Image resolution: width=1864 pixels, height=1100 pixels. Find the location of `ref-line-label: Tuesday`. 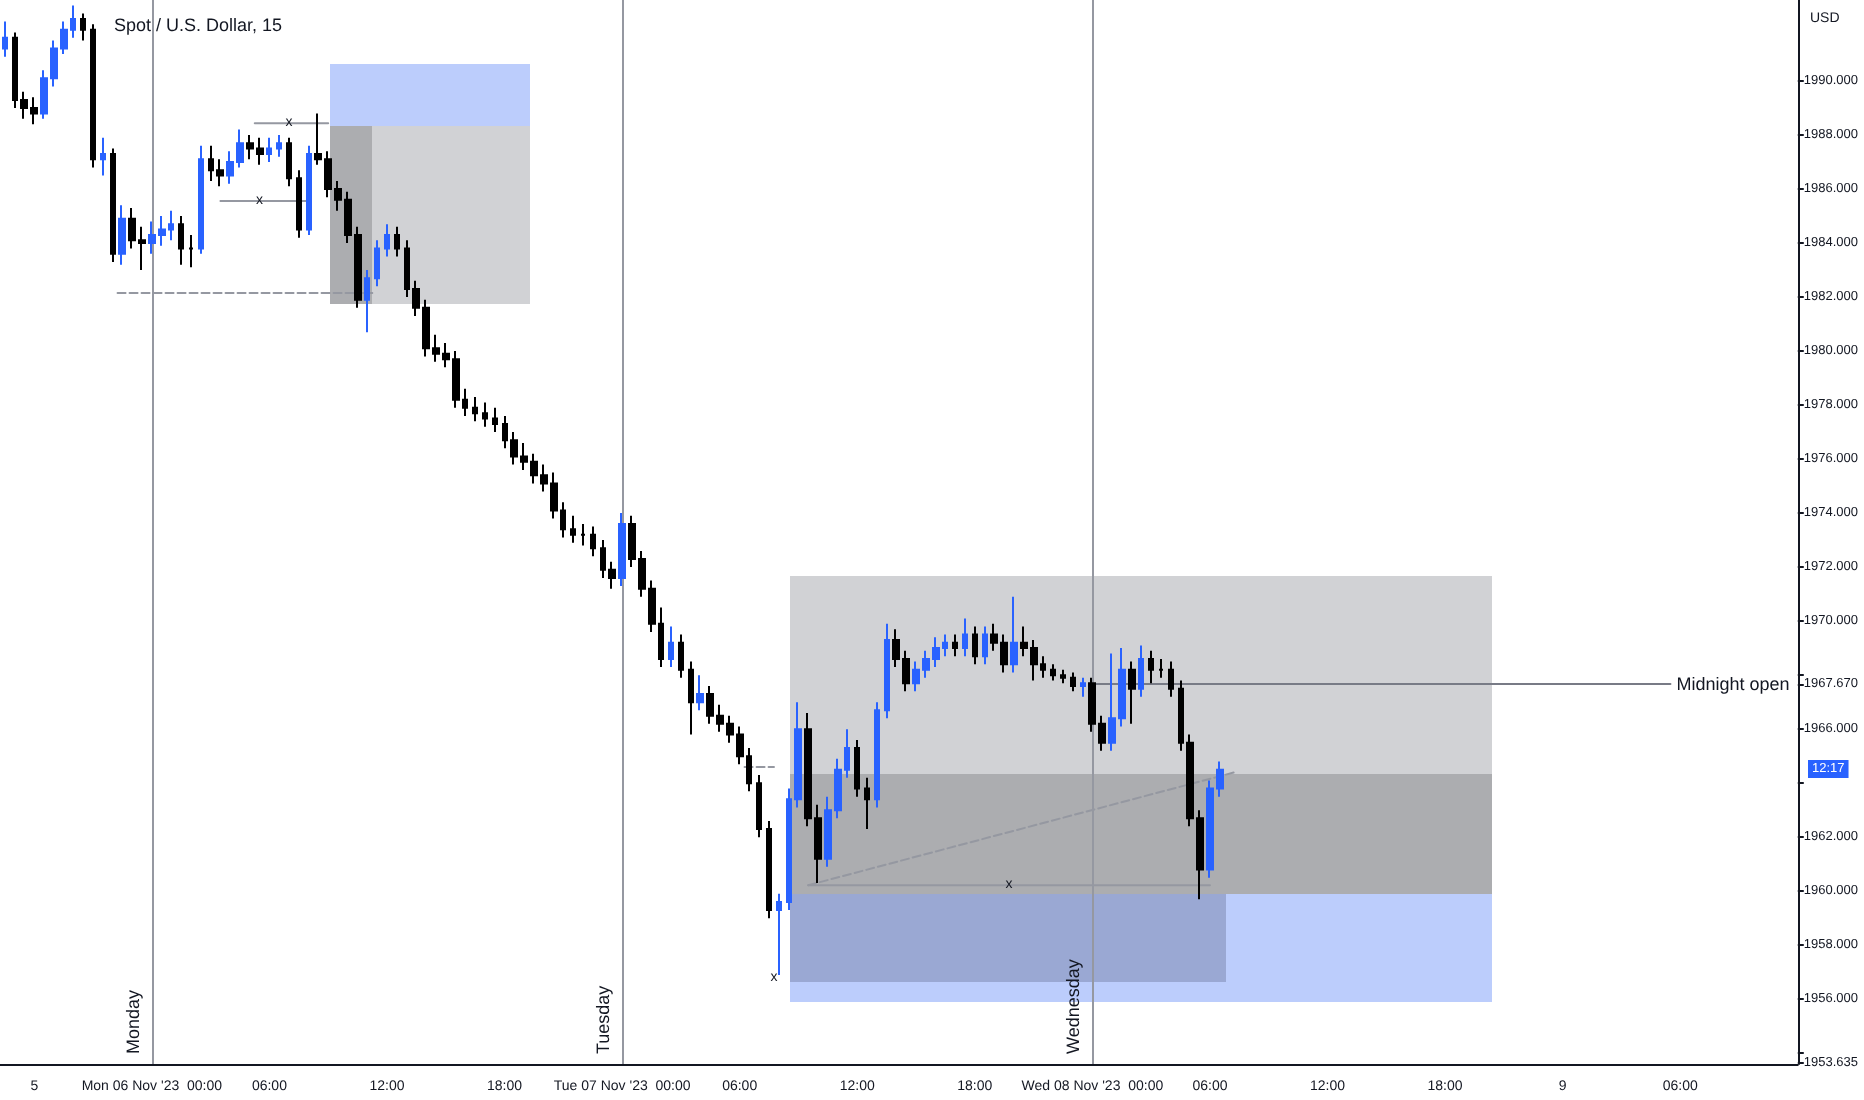

ref-line-label: Tuesday is located at coordinates (603, 1019).